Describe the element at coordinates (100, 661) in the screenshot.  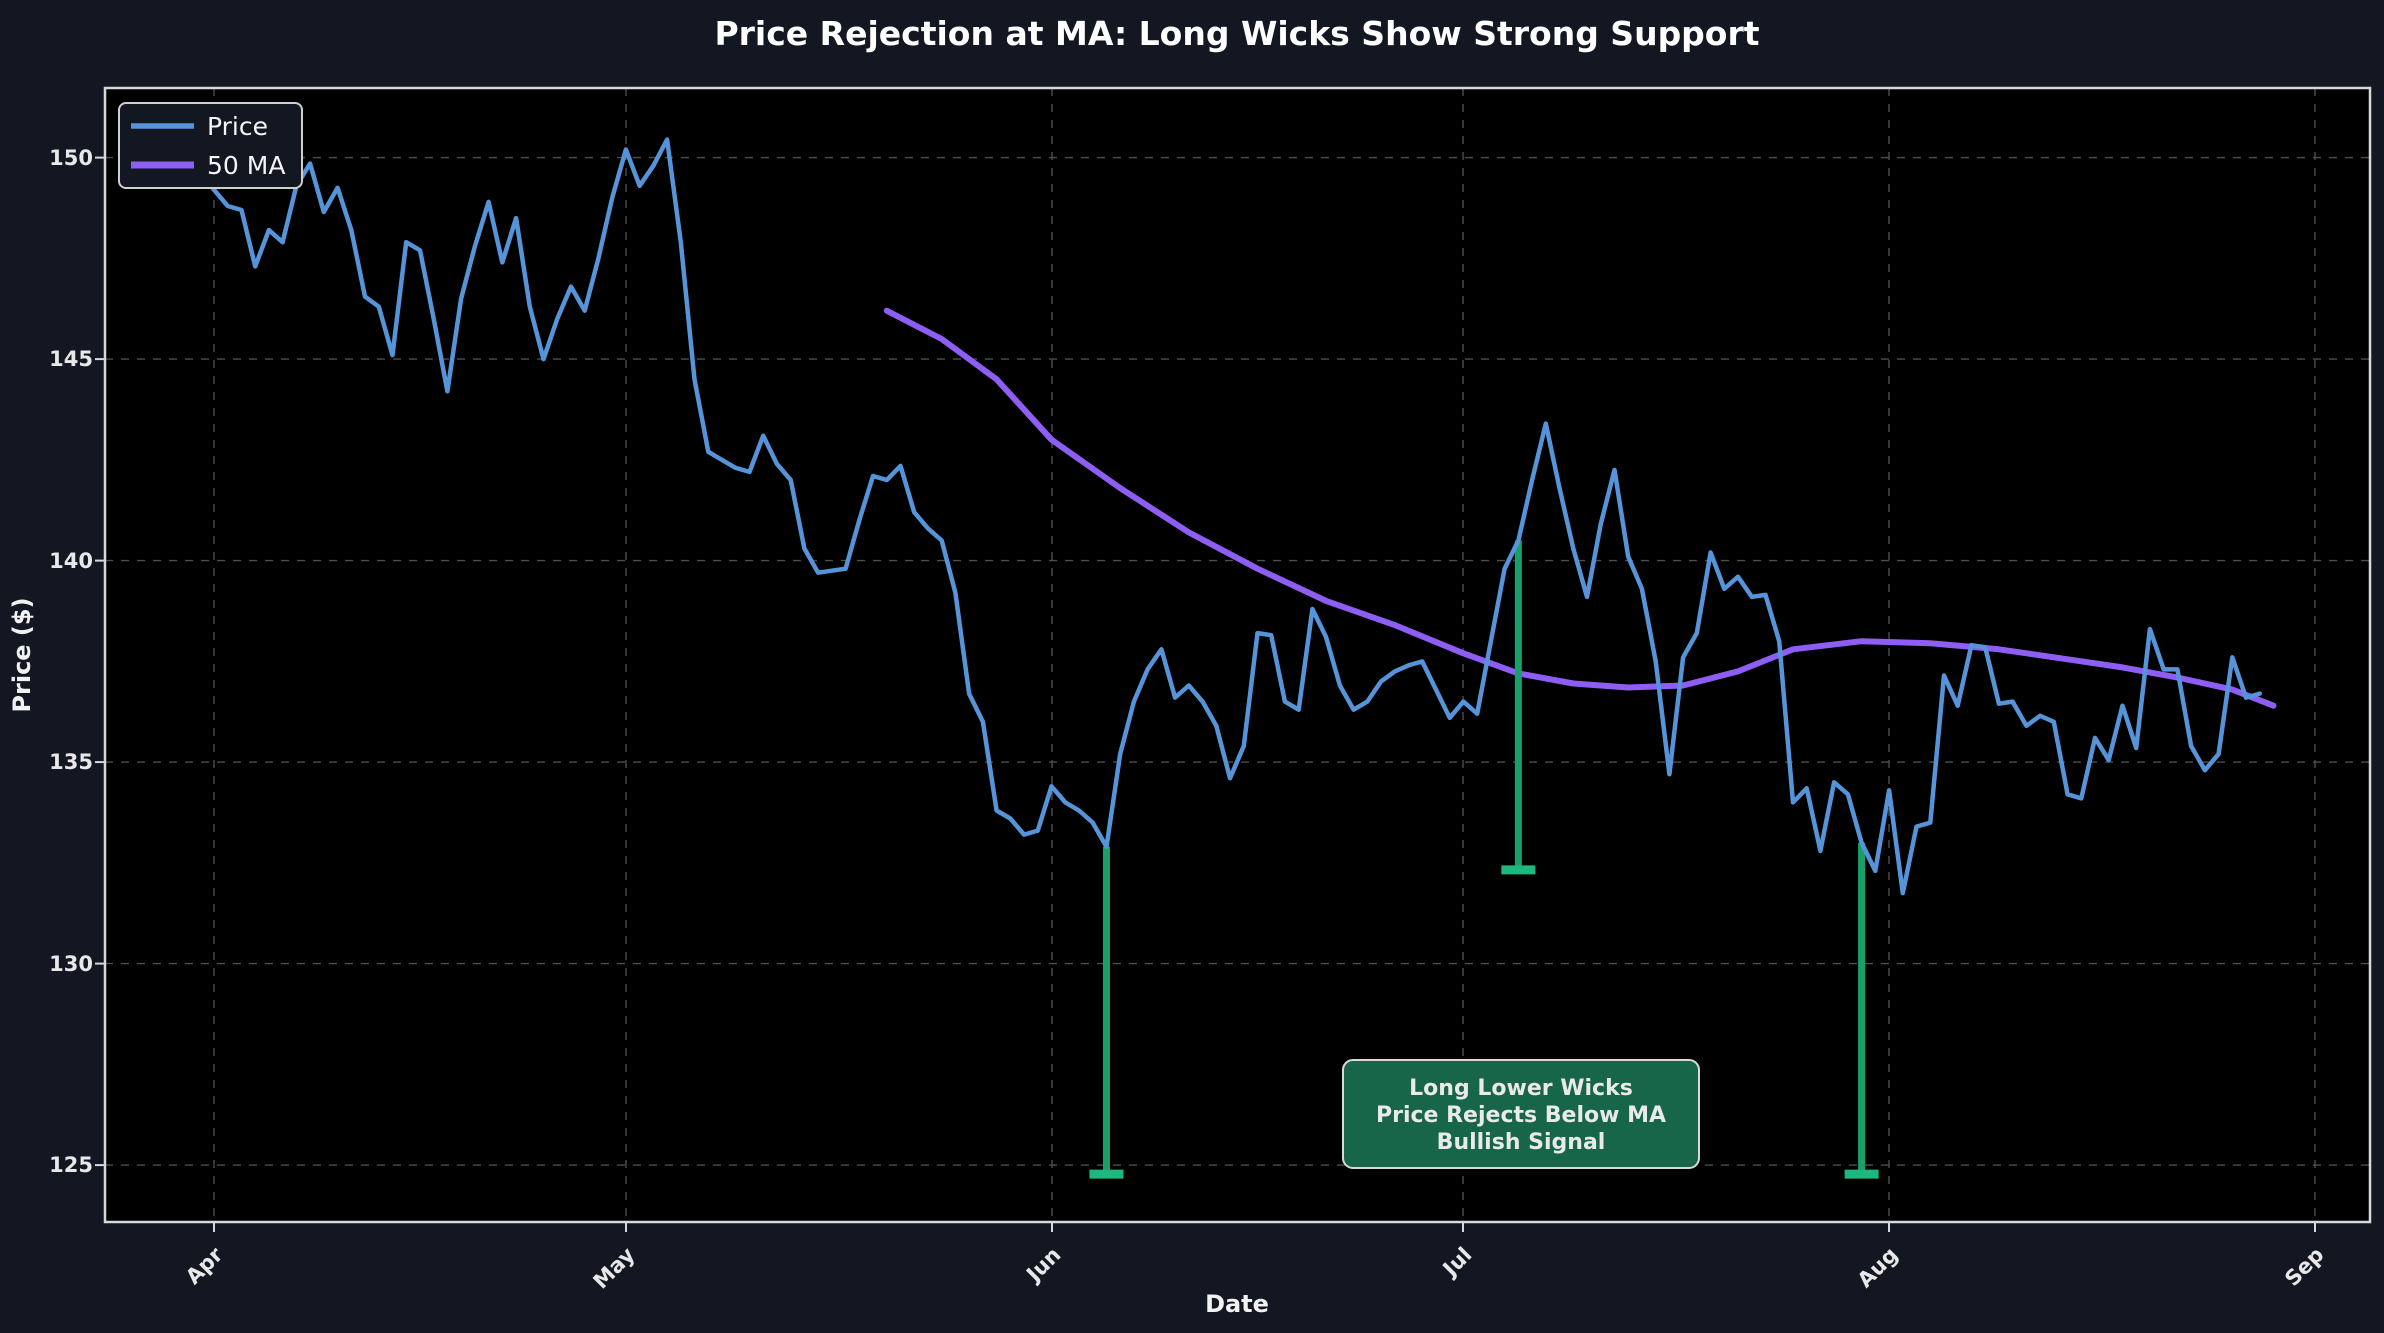
I see `y-ticks` at that location.